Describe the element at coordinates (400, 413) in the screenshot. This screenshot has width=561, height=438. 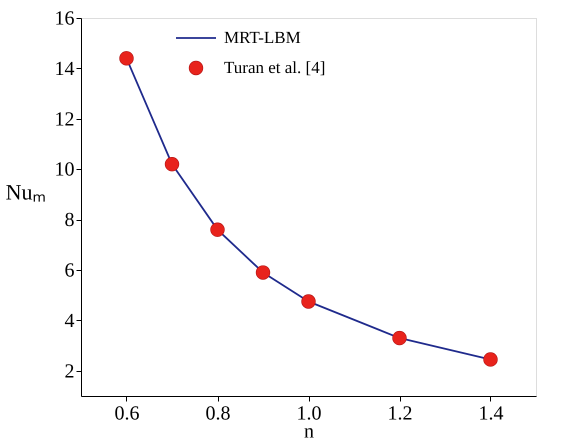
I see `x-tick-label: 1.2` at that location.